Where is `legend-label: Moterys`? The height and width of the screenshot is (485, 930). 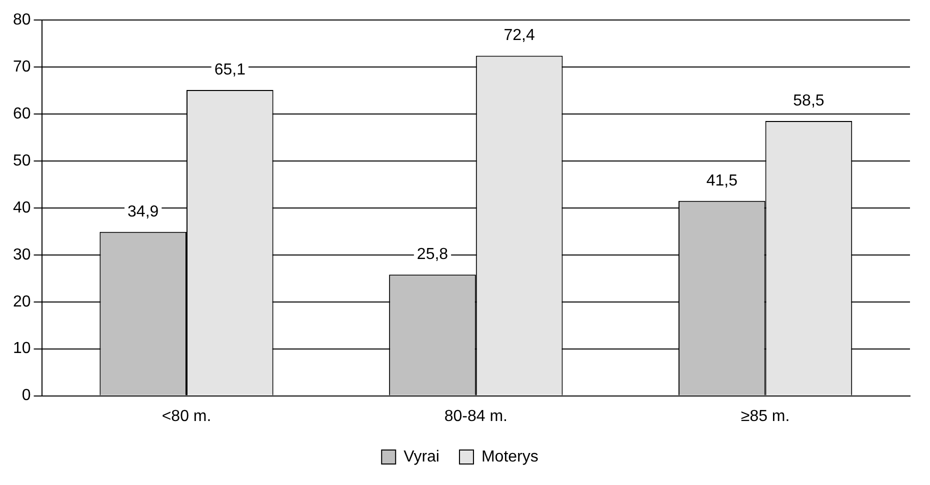 legend-label: Moterys is located at coordinates (509, 457).